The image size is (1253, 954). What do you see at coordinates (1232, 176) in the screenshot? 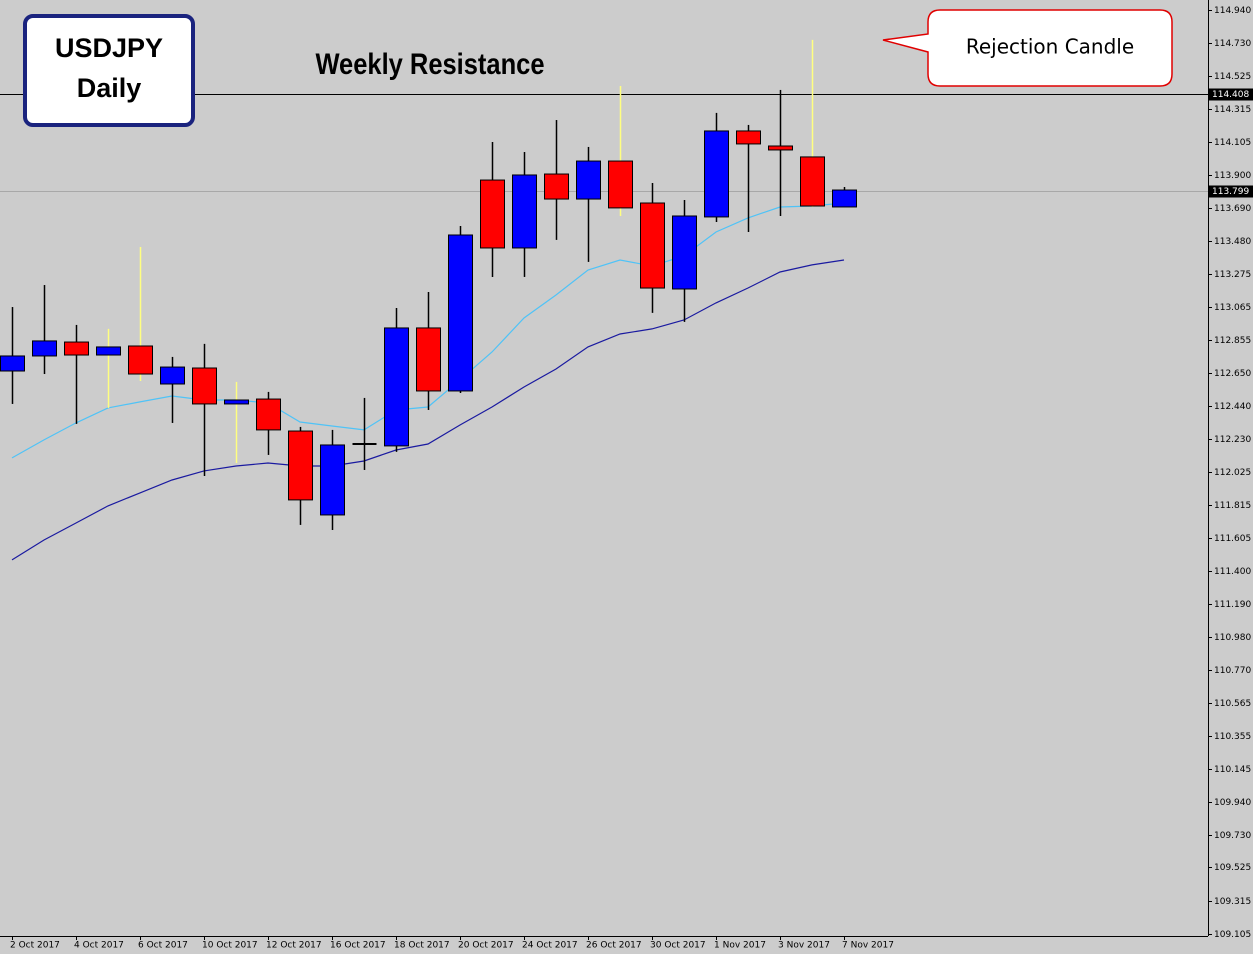
I see `y-tick-label: 113.900` at bounding box center [1232, 176].